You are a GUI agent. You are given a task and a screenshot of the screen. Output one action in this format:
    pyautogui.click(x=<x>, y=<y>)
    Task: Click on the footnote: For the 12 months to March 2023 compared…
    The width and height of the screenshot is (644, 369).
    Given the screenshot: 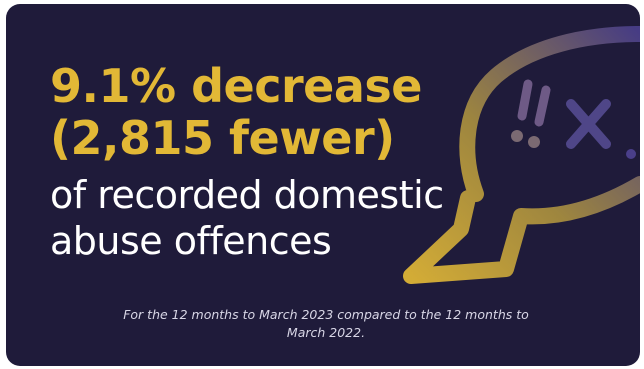 What is the action you would take?
    pyautogui.click(x=326, y=323)
    